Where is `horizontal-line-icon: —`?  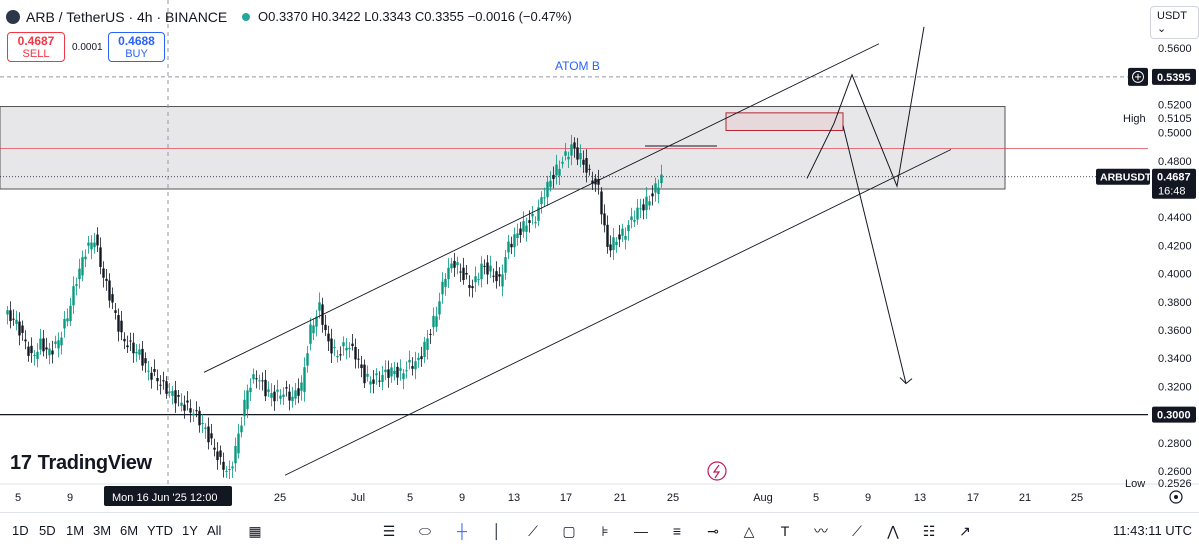
horizontal-line-icon: — is located at coordinates (641, 531).